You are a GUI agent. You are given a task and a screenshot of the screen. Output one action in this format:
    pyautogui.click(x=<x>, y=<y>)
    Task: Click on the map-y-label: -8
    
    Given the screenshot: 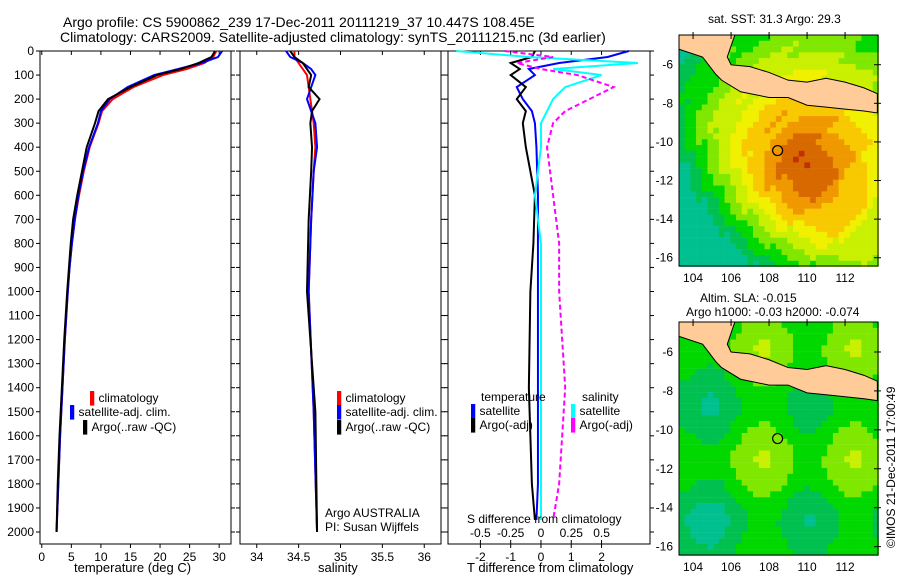 What is the action you would take?
    pyautogui.click(x=667, y=391)
    